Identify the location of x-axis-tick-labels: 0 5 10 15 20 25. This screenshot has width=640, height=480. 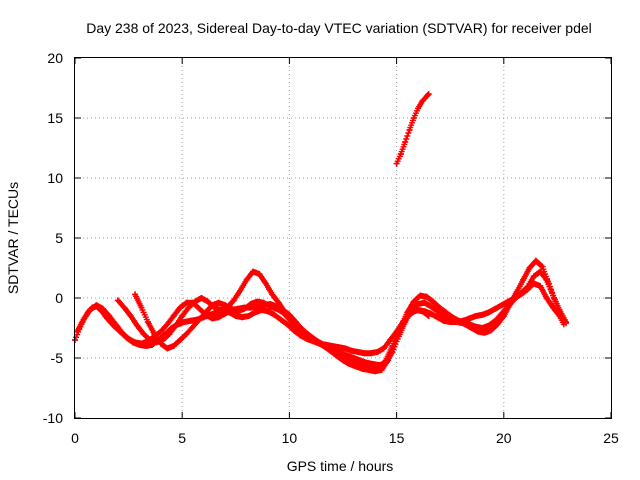
(345, 438).